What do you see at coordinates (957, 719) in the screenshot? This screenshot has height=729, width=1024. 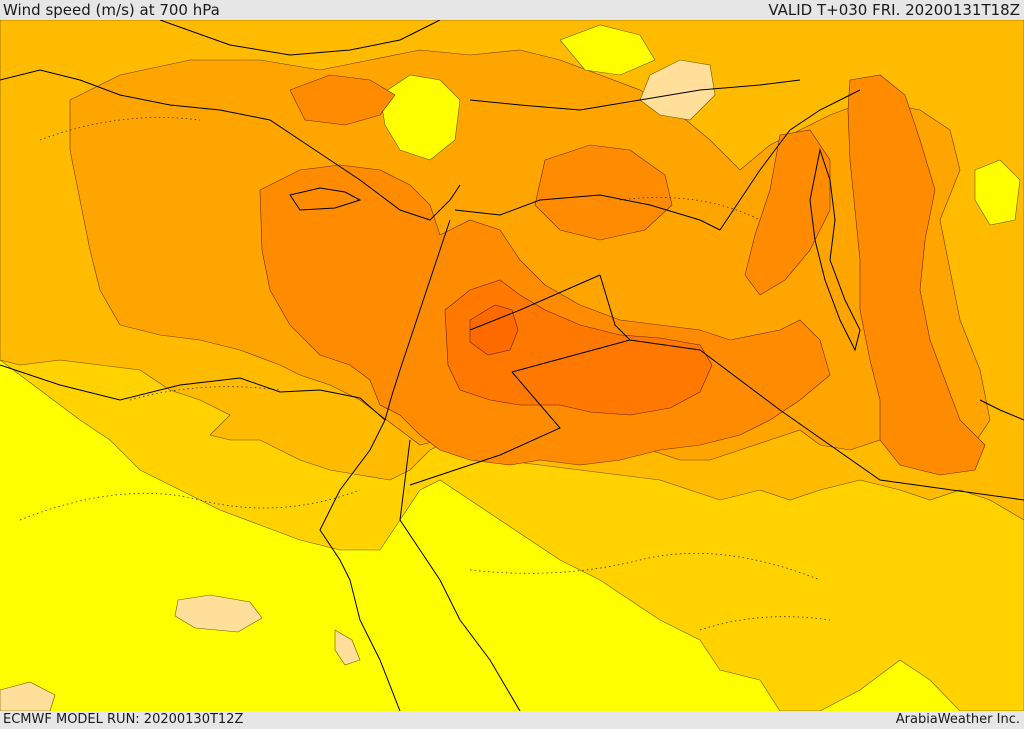 I see `credit-label: ArabiaWeather Inc.` at bounding box center [957, 719].